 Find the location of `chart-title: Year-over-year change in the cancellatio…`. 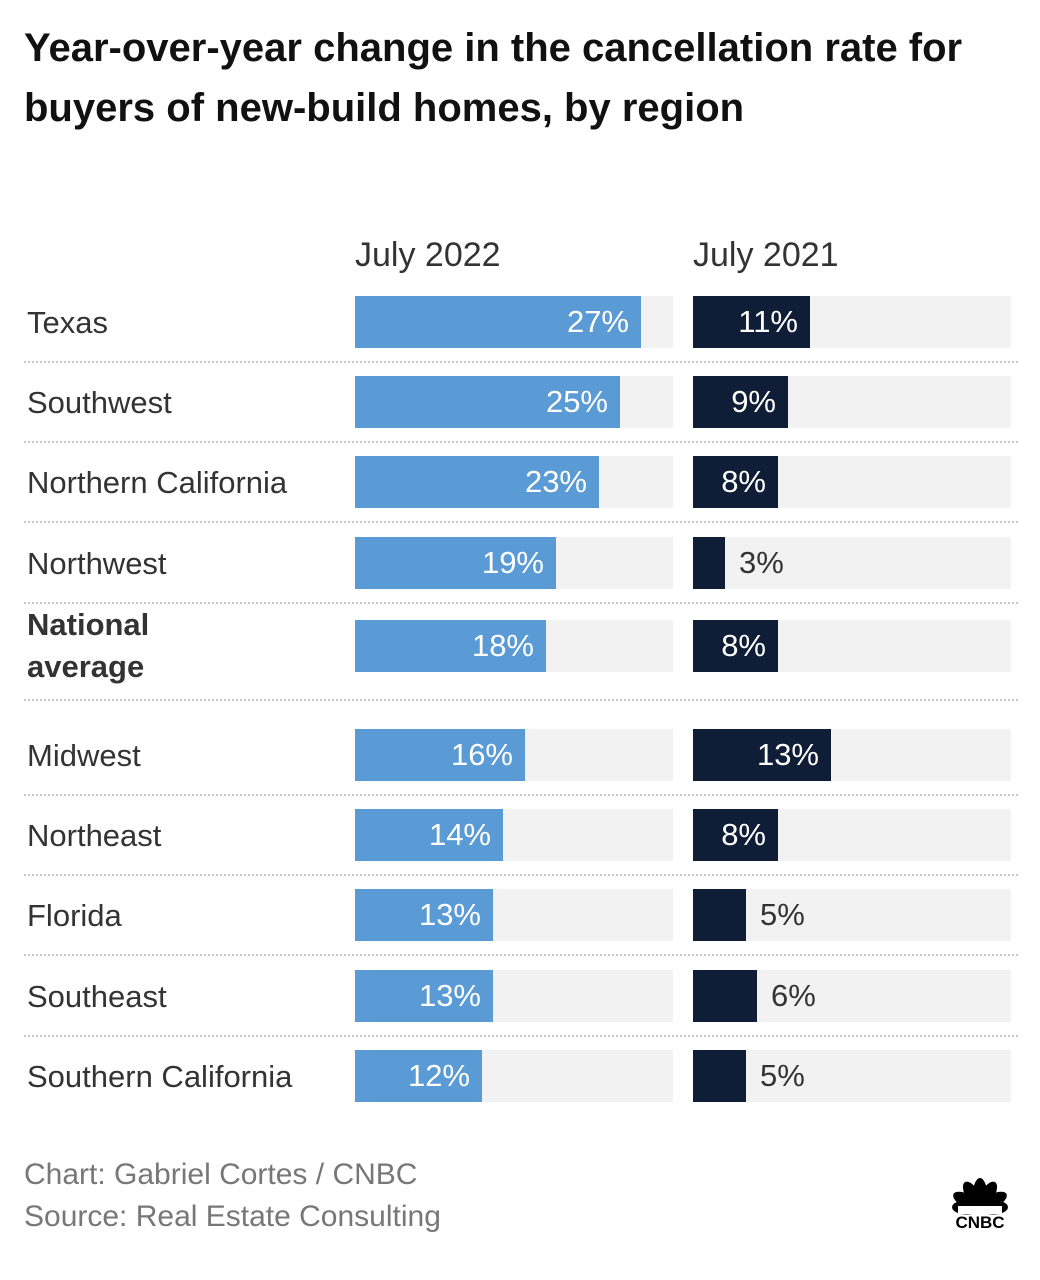

chart-title: Year-over-year change in the cancellatio… is located at coordinates (493, 78).